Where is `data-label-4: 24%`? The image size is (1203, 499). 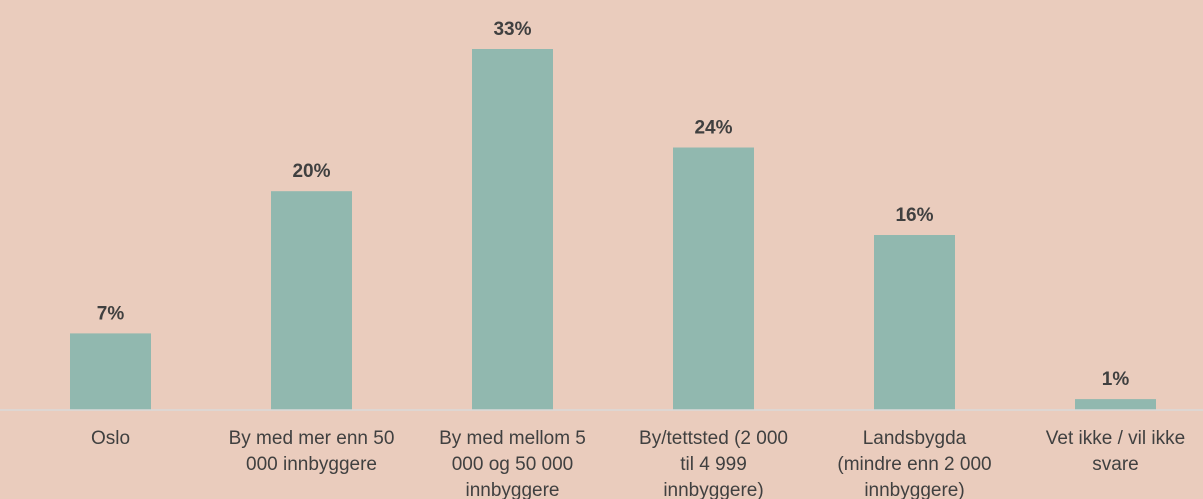 data-label-4: 24% is located at coordinates (713, 128).